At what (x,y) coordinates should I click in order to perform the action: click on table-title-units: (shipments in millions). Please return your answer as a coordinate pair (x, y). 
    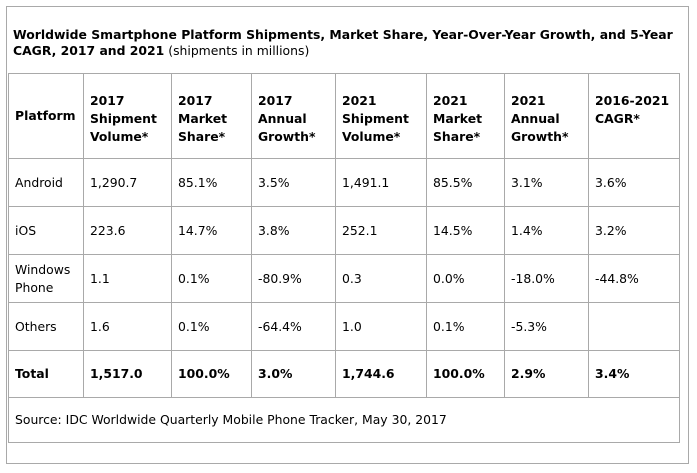
    Looking at the image, I should click on (237, 50).